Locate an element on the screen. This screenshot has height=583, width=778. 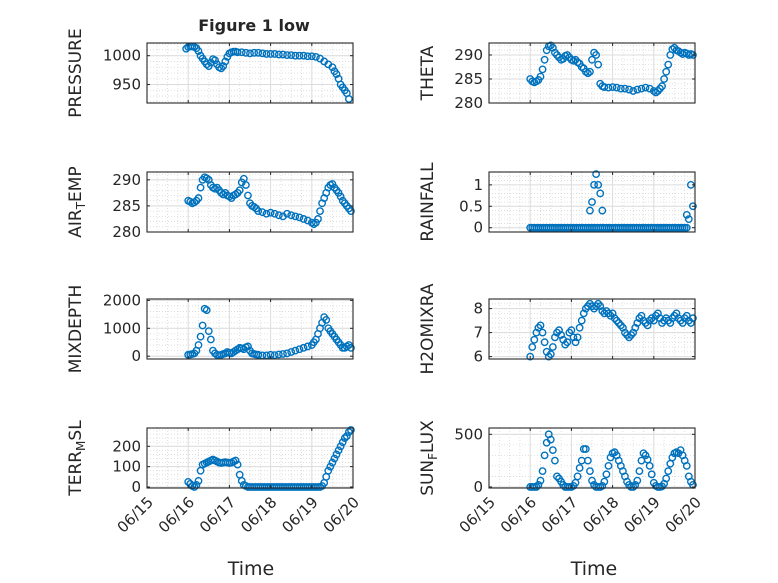
y-tick-label: 500 is located at coordinates (468, 434).